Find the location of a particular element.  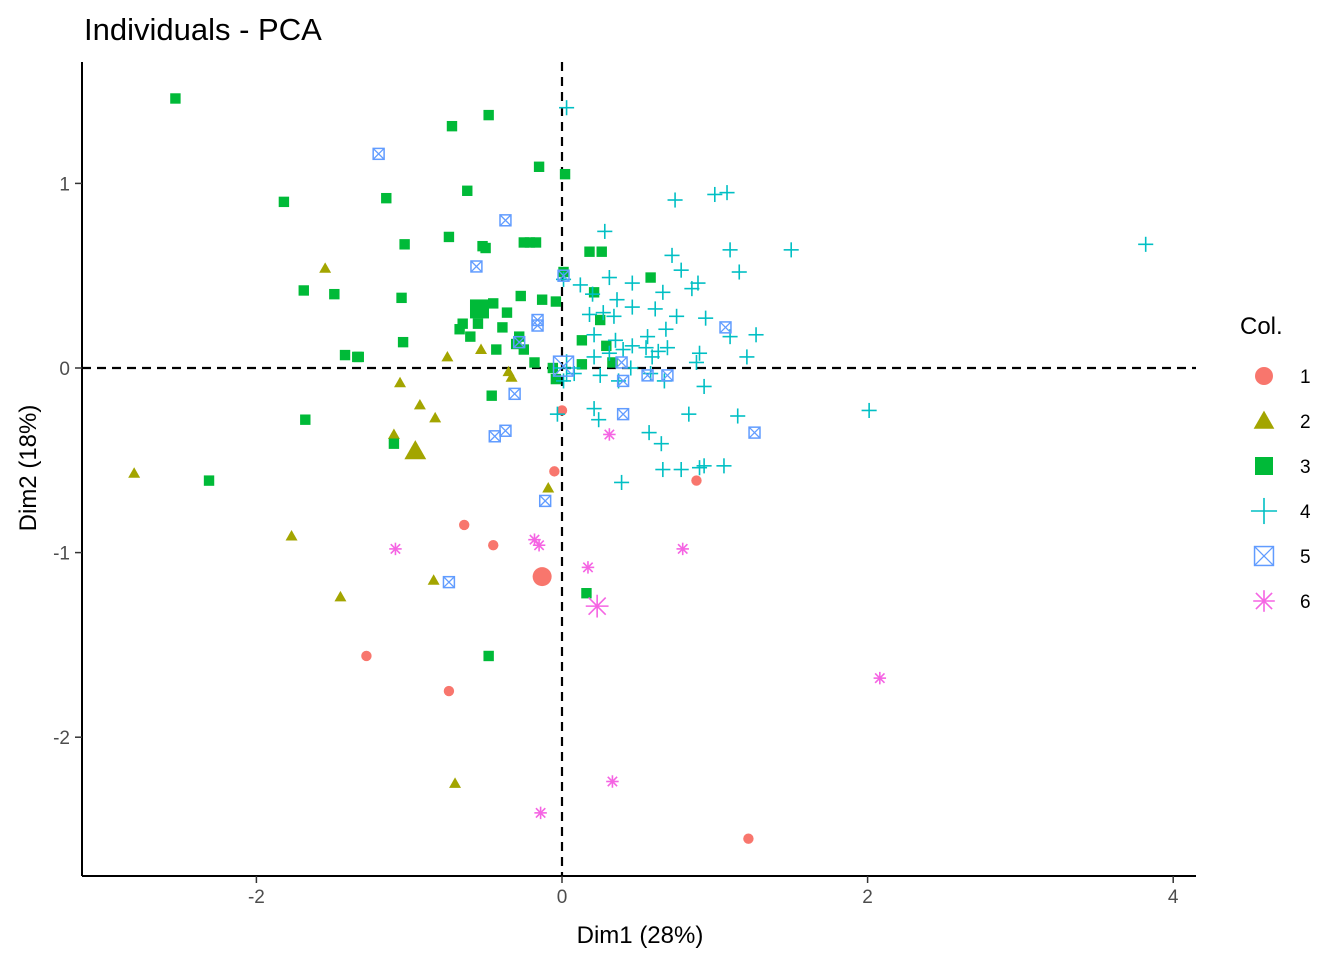

legend-entry-3: 3 is located at coordinates (1283, 467).